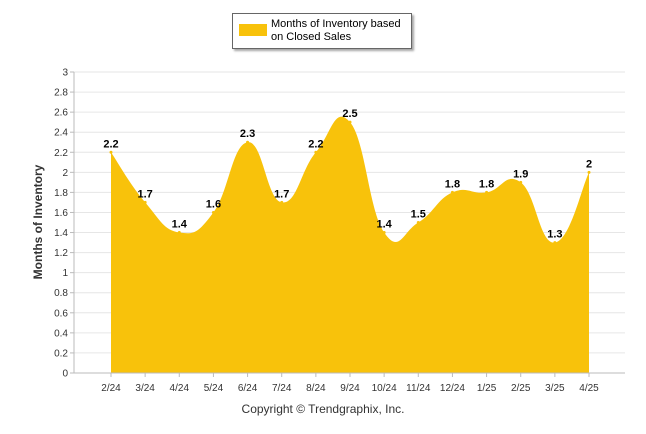  What do you see at coordinates (38, 221) in the screenshot?
I see `y-axis-title: Months of Inventory` at bounding box center [38, 221].